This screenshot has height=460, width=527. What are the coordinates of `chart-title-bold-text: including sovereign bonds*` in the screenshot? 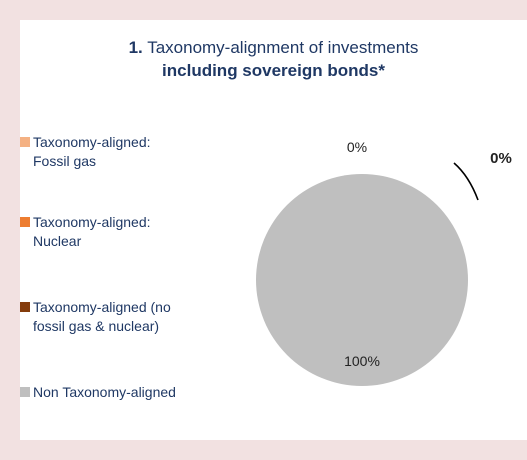 It's located at (273, 70).